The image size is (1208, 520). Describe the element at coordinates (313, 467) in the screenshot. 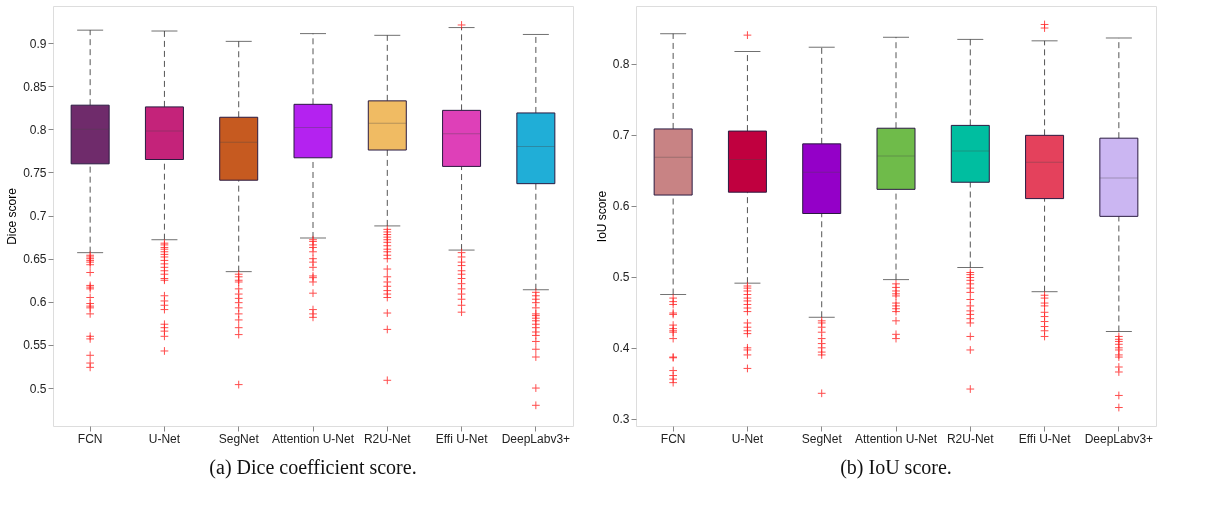

I see `text: (a) Dice coefficient score.` at that location.